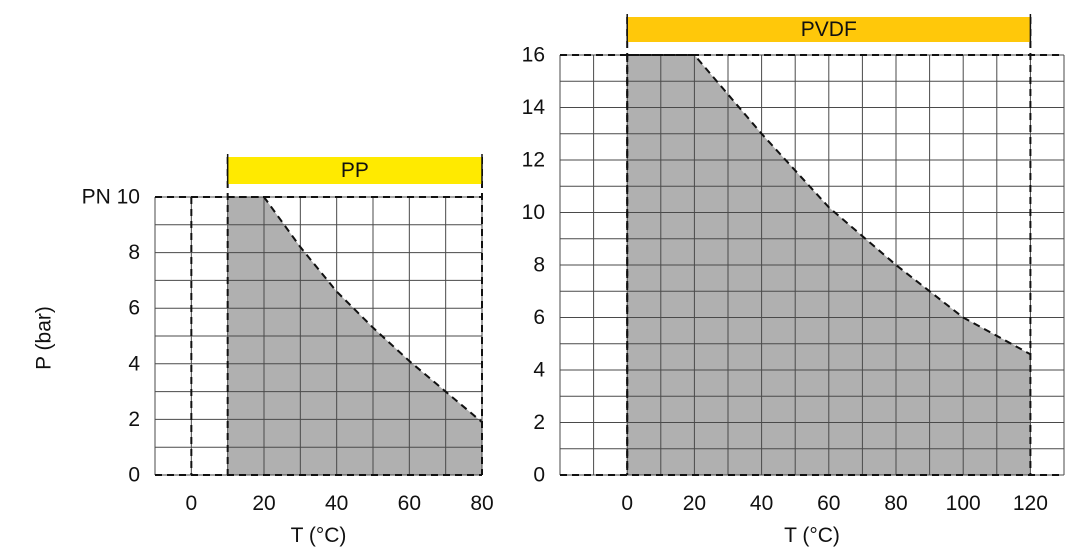 Image resolution: width=1074 pixels, height=554 pixels. What do you see at coordinates (895, 503) in the screenshot?
I see `pvdf-x-tick-label: 80` at bounding box center [895, 503].